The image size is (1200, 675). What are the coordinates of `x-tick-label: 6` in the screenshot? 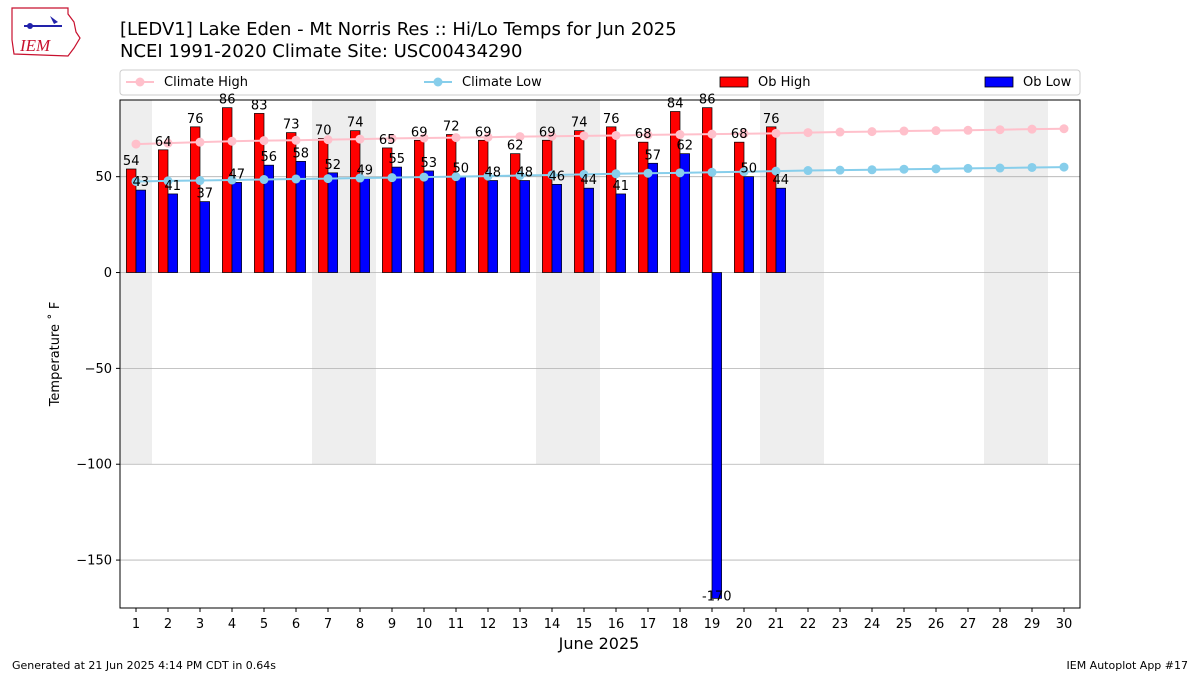 It's located at (296, 624).